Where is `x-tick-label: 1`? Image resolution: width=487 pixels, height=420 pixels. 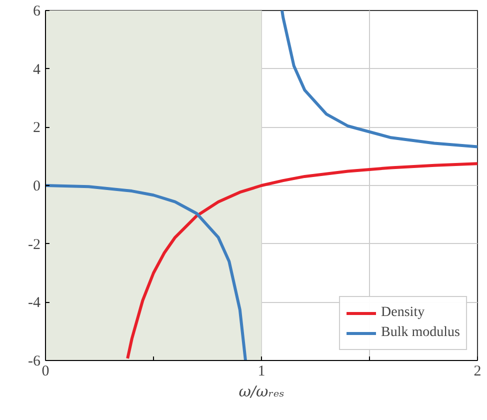 x-tick-label: 1 is located at coordinates (262, 372).